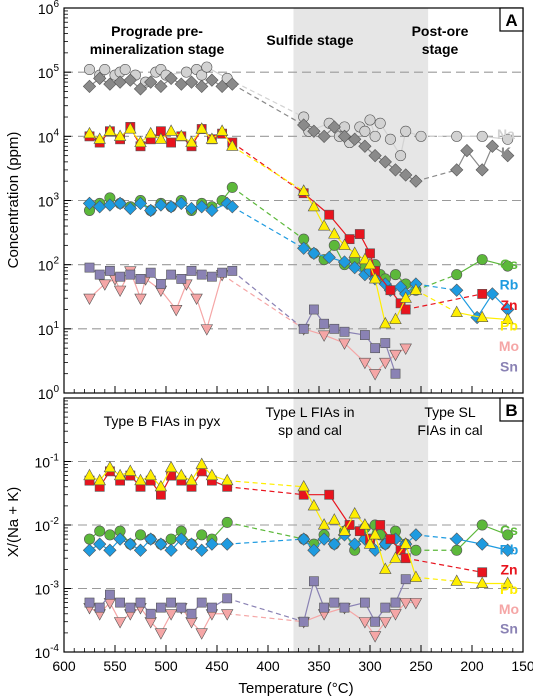  Describe the element at coordinates (265, 97) in the screenshot. I see `na-series-line` at that location.